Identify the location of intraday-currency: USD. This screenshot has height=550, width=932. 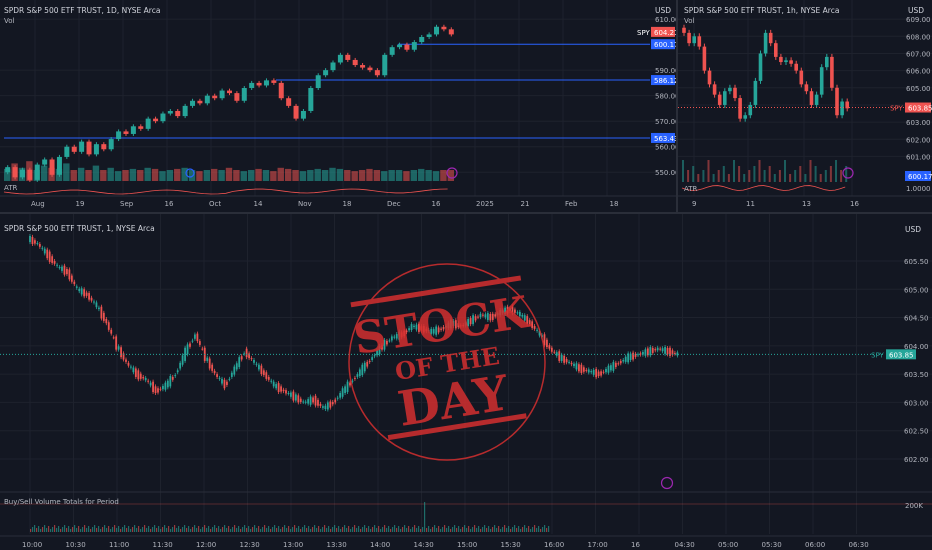
(913, 229).